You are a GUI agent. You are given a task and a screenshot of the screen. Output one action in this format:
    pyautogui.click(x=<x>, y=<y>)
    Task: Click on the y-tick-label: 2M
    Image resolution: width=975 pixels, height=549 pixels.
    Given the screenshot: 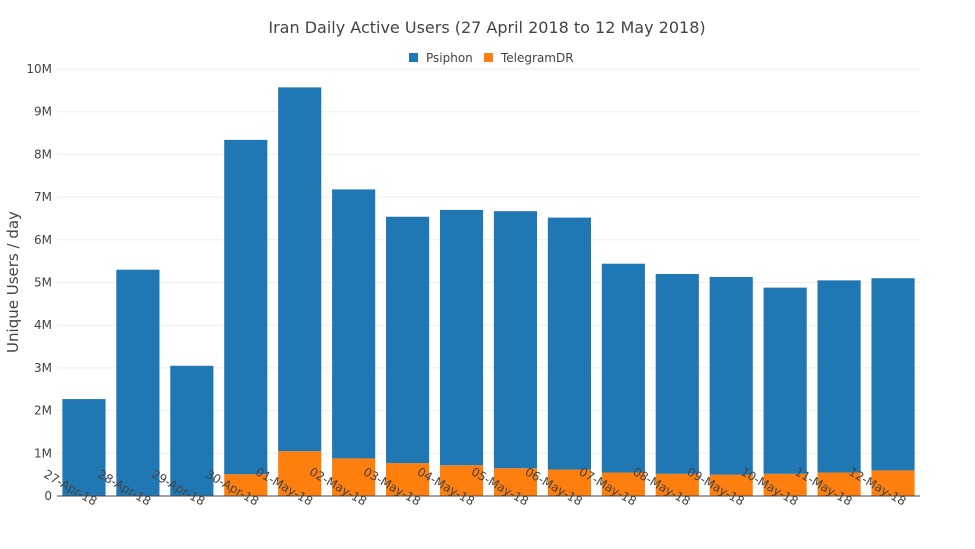 What is the action you would take?
    pyautogui.click(x=43, y=411)
    